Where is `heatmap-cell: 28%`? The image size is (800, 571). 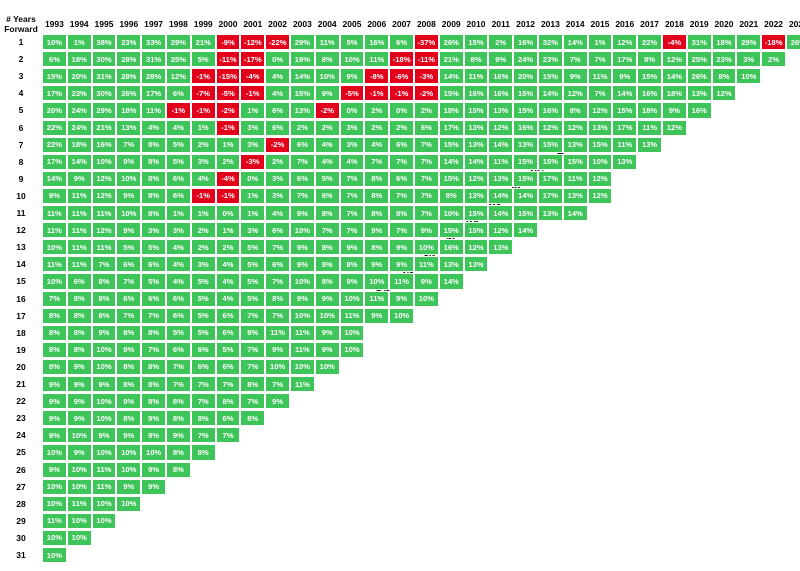 heatmap-cell: 28% is located at coordinates (129, 76).